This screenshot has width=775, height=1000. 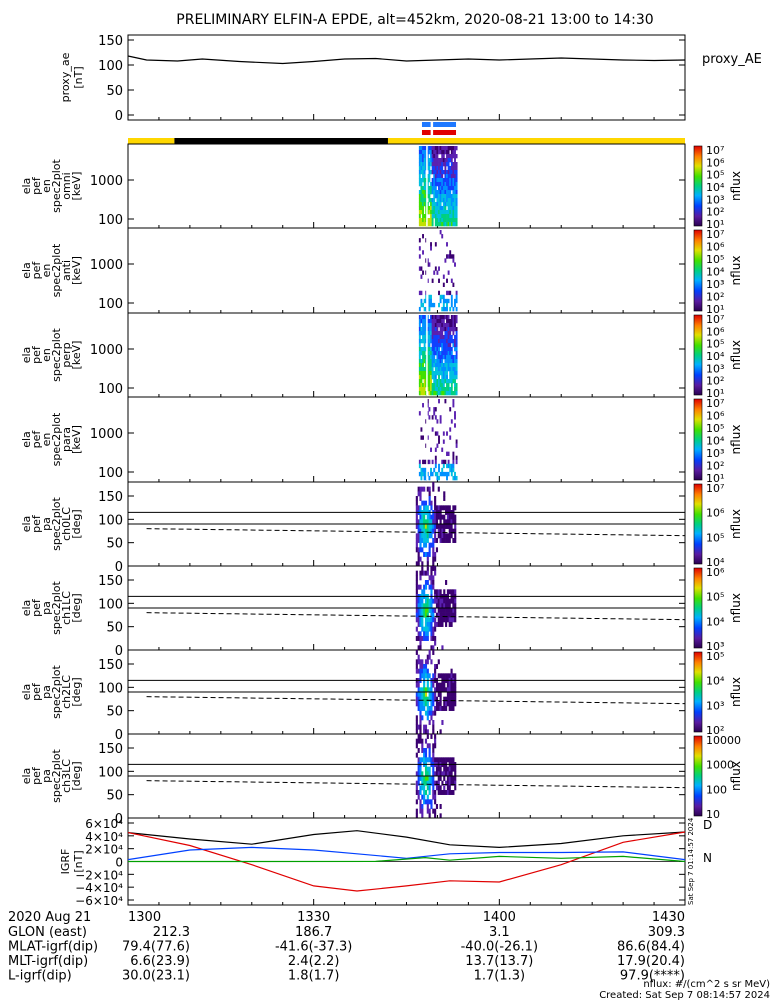 I want to click on footer-row-value: 1.8(1.7), so click(x=314, y=976).